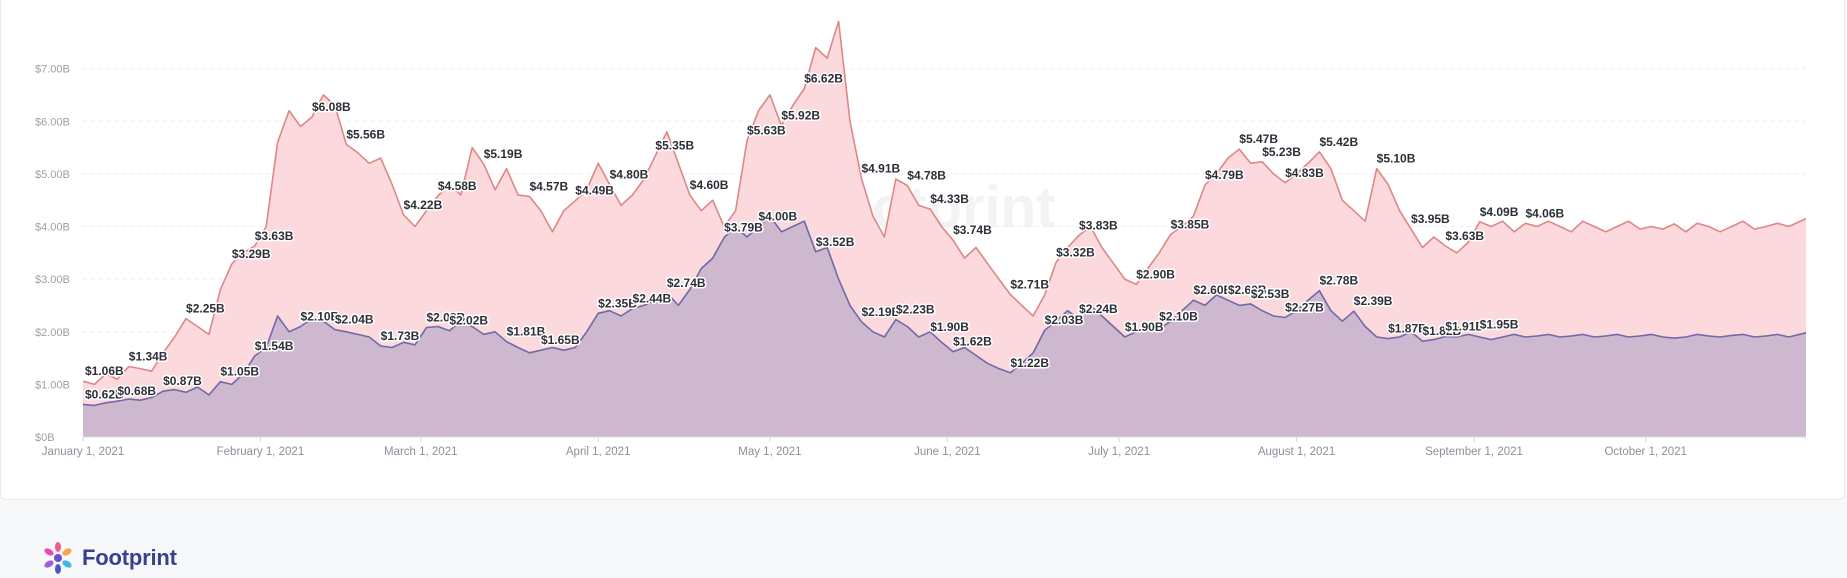 The height and width of the screenshot is (578, 1847). What do you see at coordinates (468, 321) in the screenshot?
I see `data-label: $2.02B` at bounding box center [468, 321].